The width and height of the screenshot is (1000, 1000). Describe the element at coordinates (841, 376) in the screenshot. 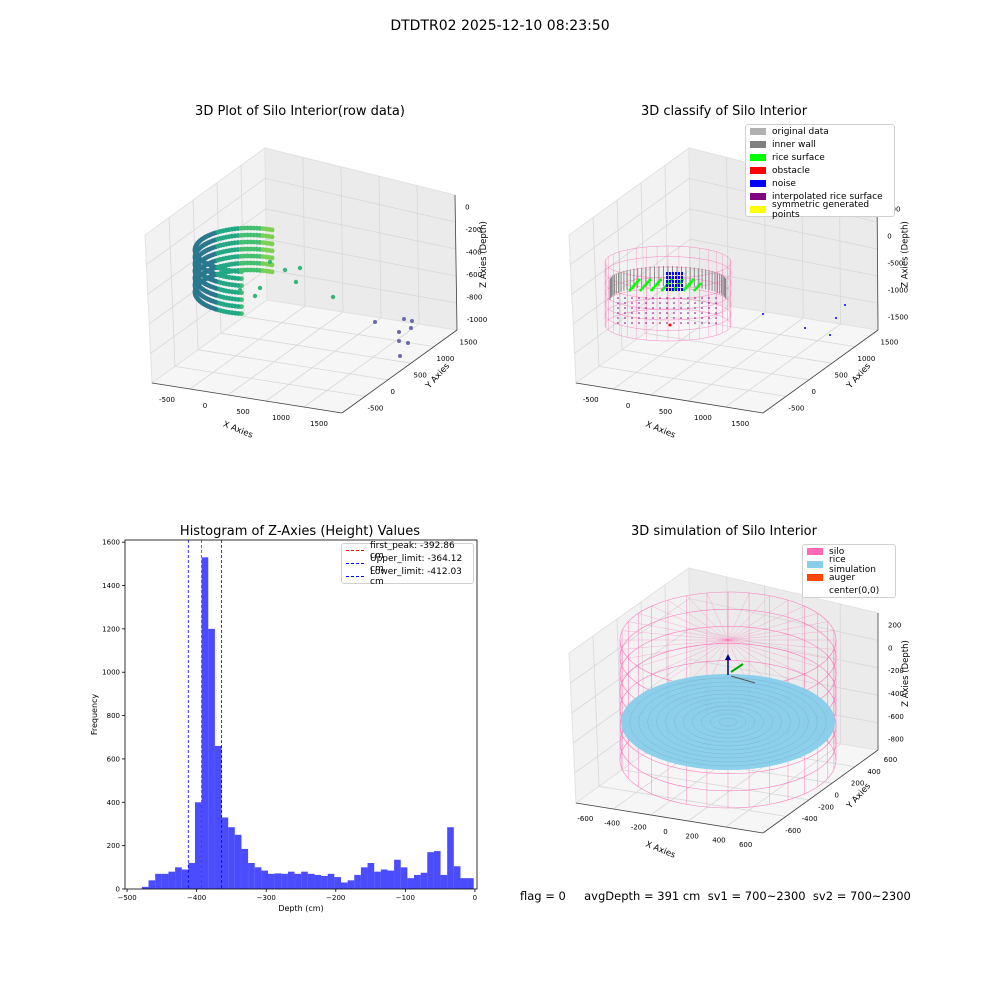

I see `plot2-y-tick-label: 500` at that location.